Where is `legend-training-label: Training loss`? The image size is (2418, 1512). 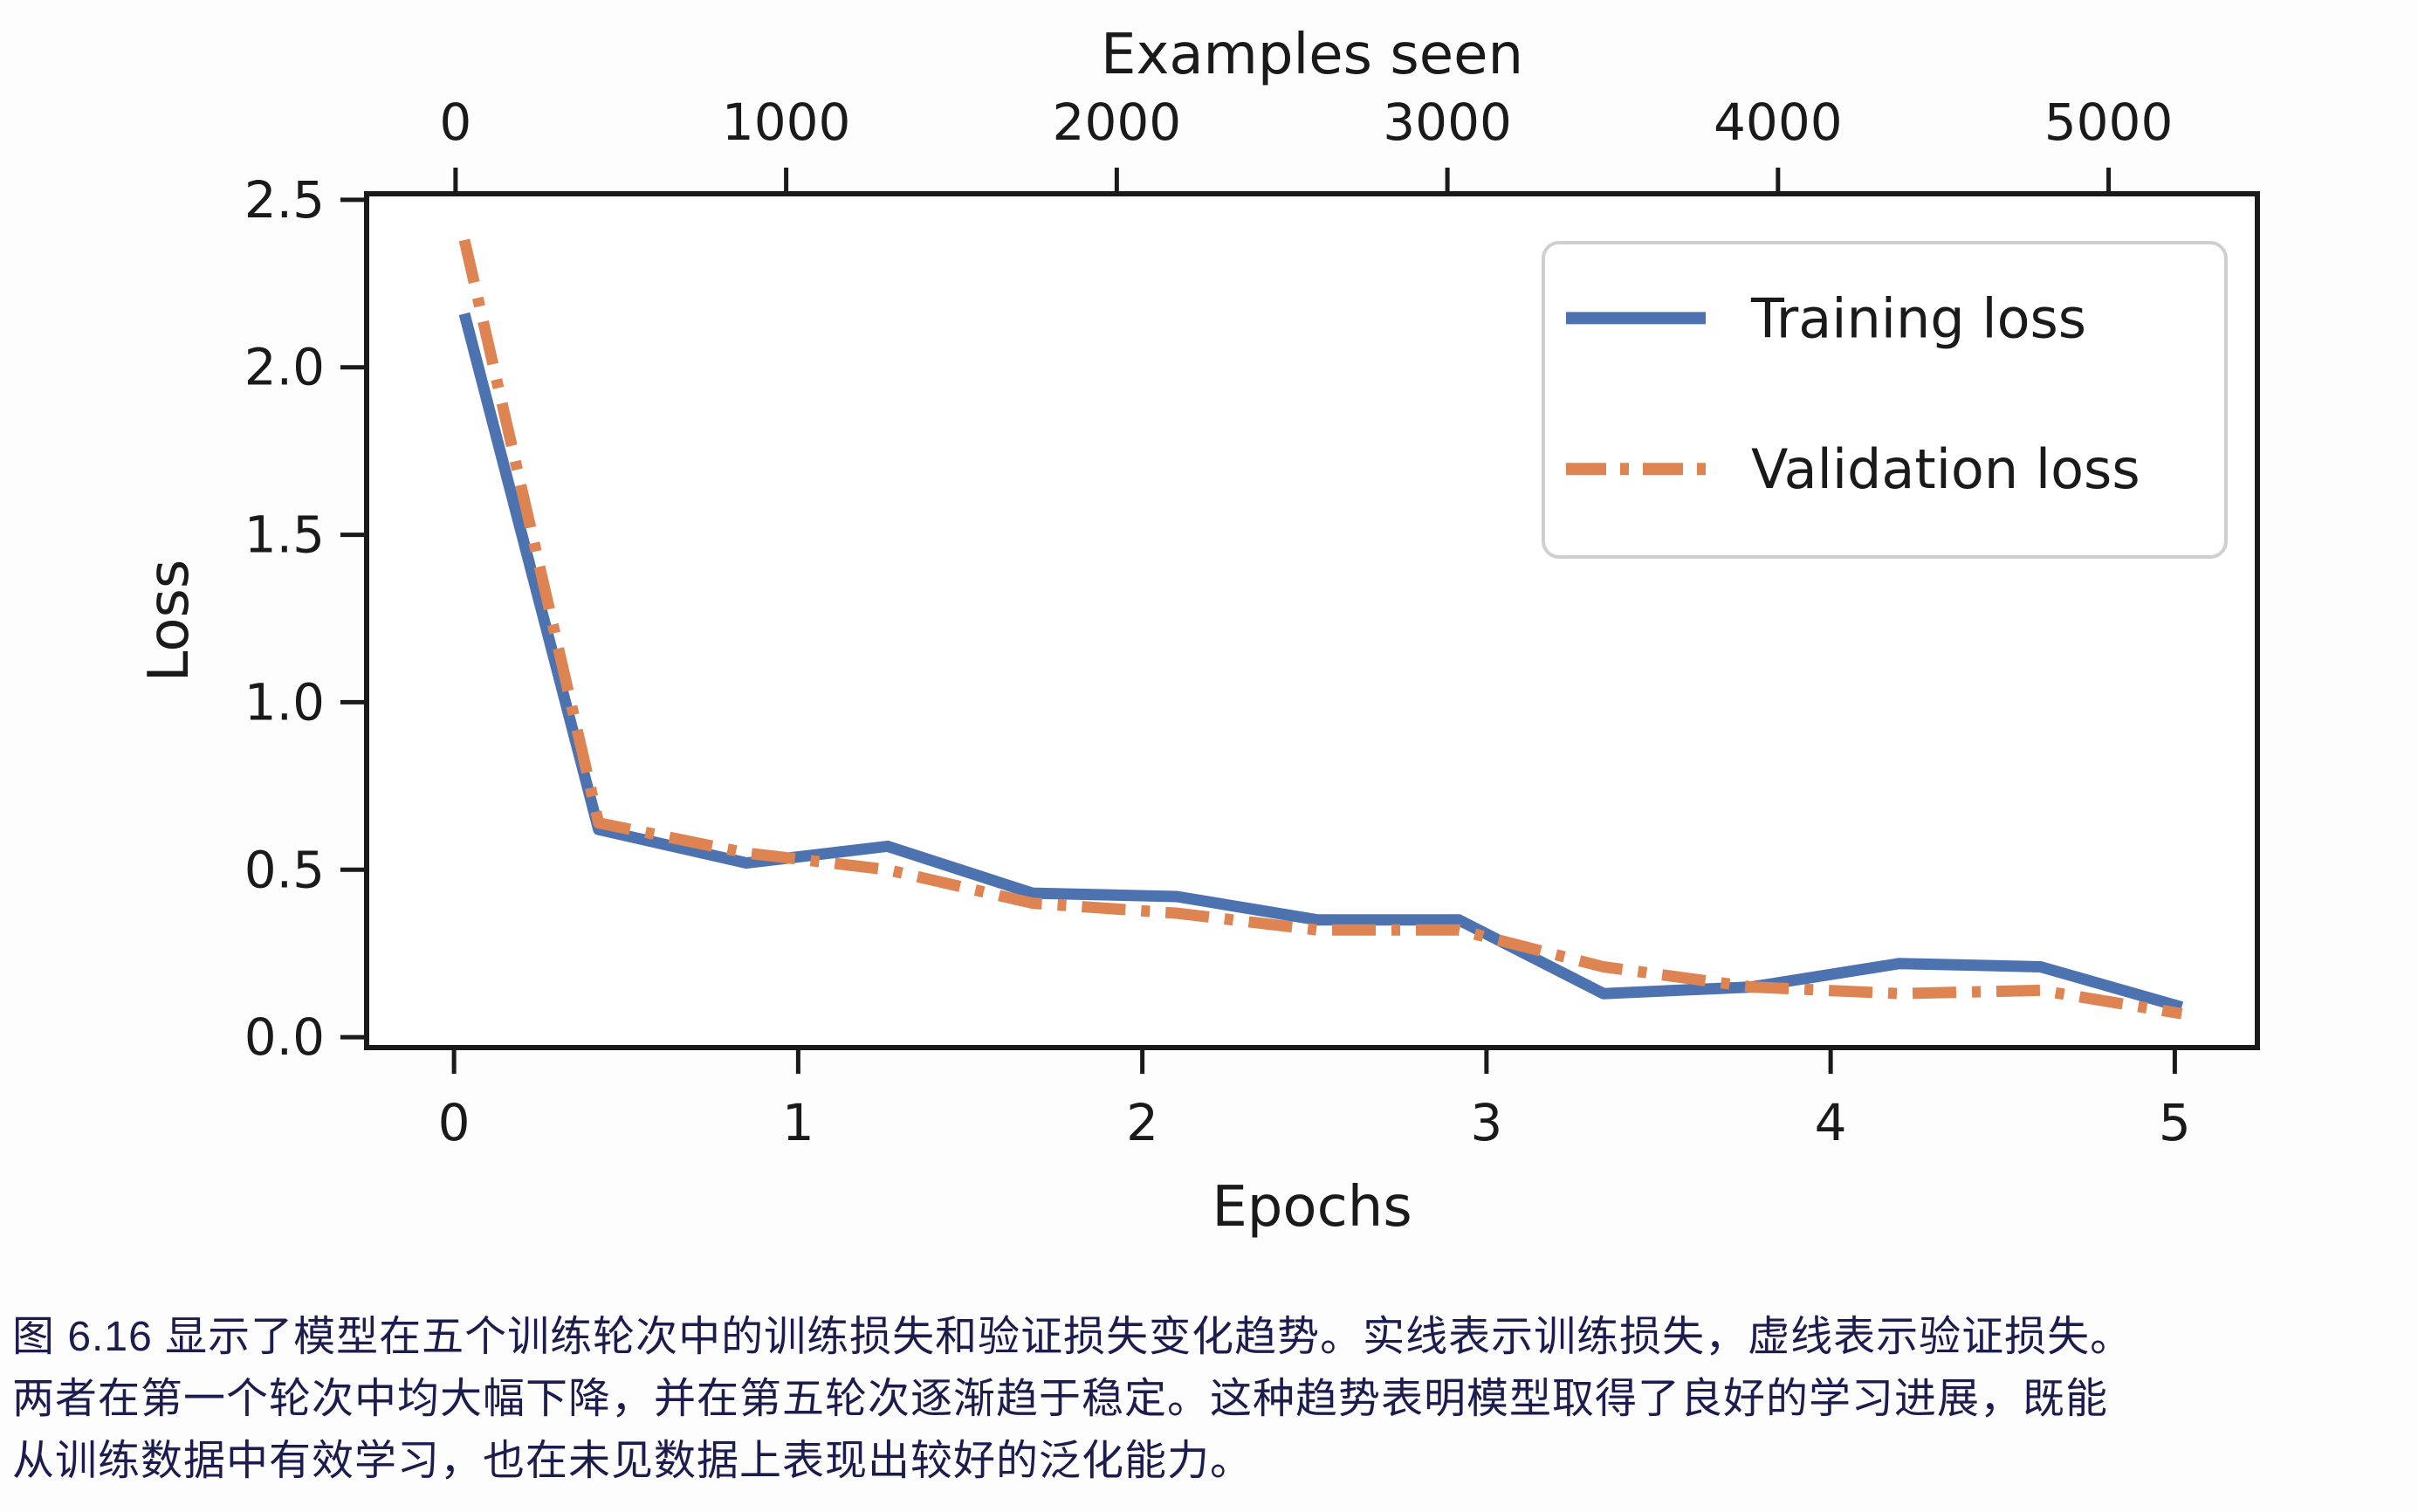 legend-training-label: Training loss is located at coordinates (1918, 318).